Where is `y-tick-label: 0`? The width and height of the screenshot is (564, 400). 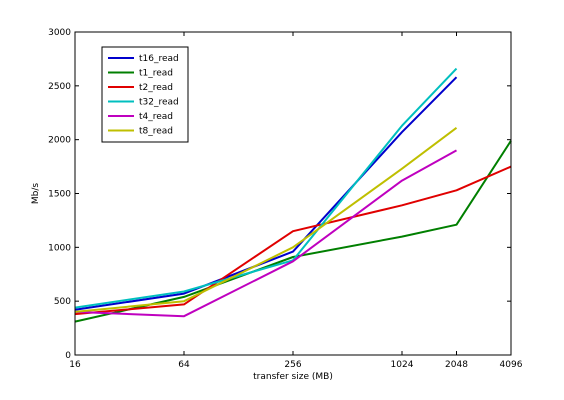
y-tick-label: 0 is located at coordinates (68, 356).